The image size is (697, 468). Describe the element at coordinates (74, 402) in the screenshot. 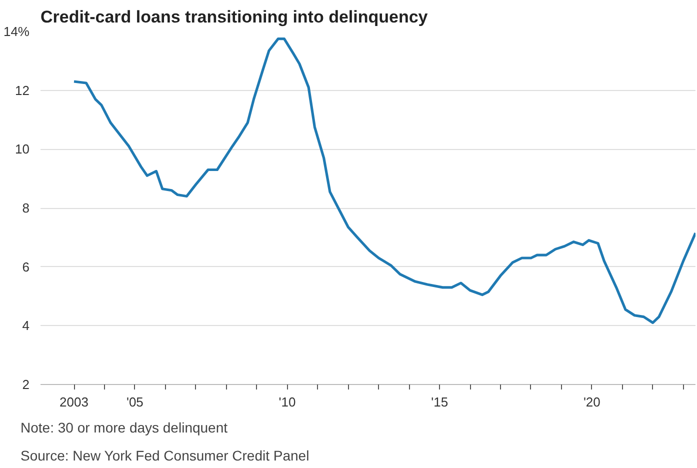

I see `x-tick-label: 2003` at that location.